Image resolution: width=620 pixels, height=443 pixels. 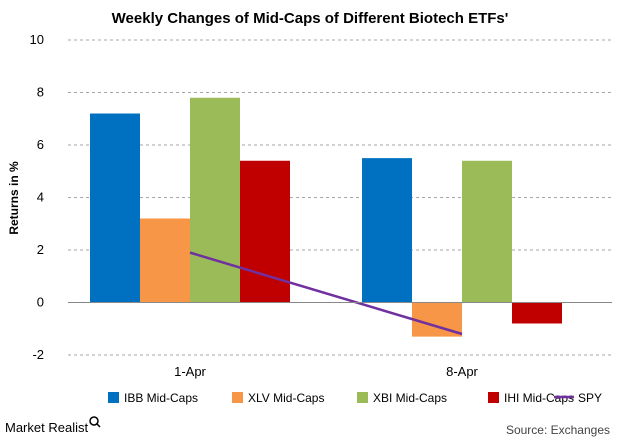 I want to click on legend-swatch-ihi-mid-caps, so click(x=493, y=397).